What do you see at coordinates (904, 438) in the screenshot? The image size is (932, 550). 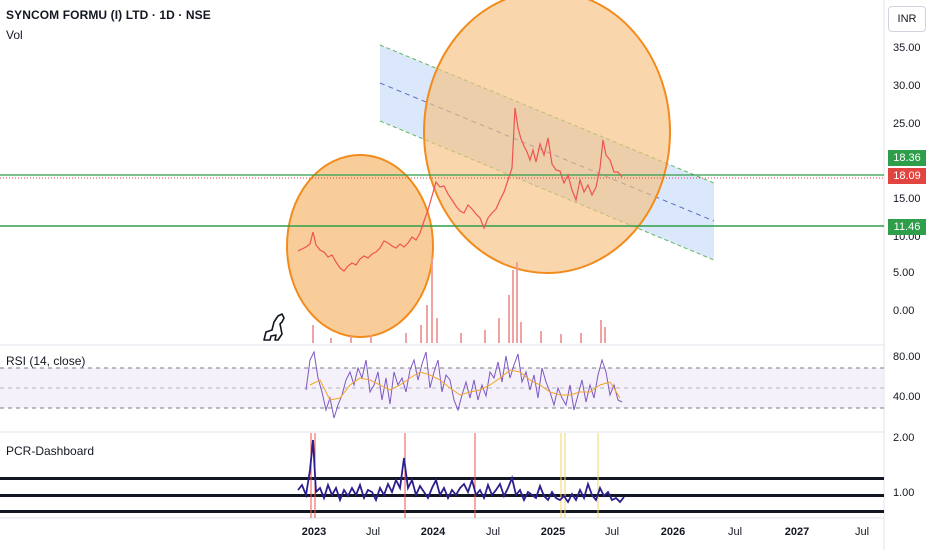 I see `pcr-axis-label: 2.00` at bounding box center [904, 438].